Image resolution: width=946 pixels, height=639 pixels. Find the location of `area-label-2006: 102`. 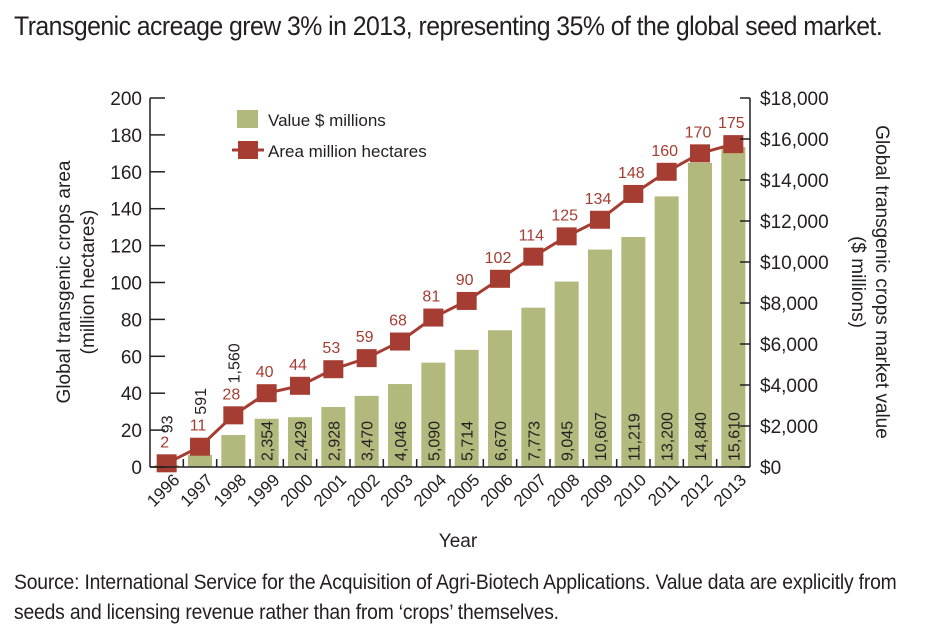

area-label-2006: 102 is located at coordinates (498, 258).